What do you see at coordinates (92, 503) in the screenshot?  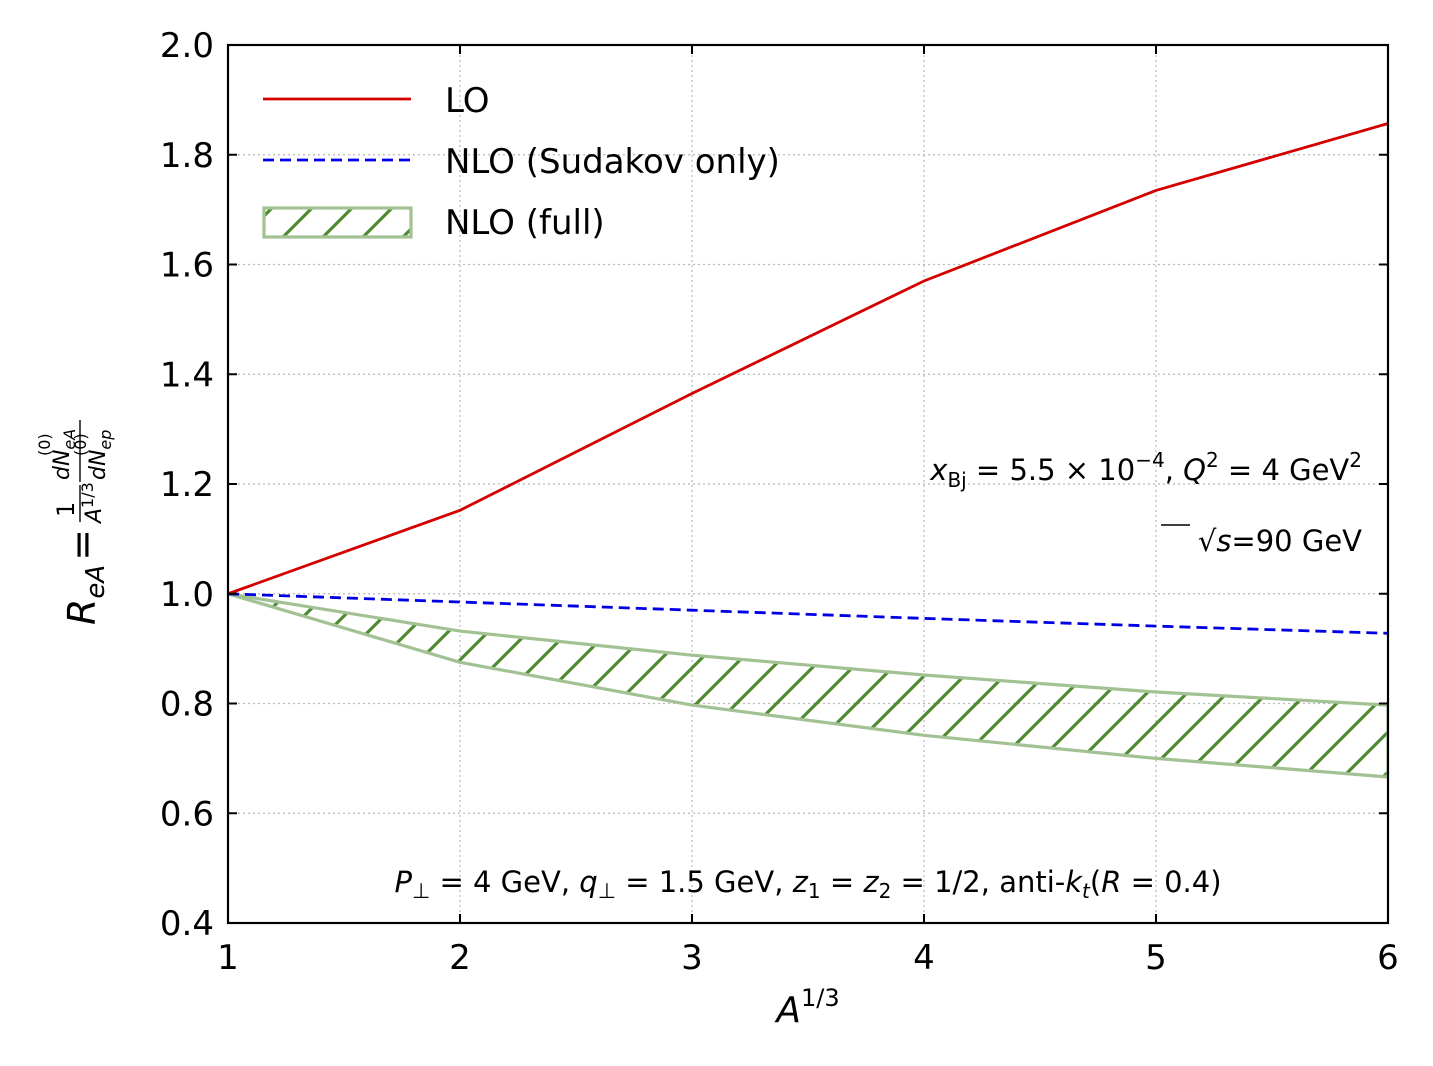 I see `svg-text: A1/3` at bounding box center [92, 503].